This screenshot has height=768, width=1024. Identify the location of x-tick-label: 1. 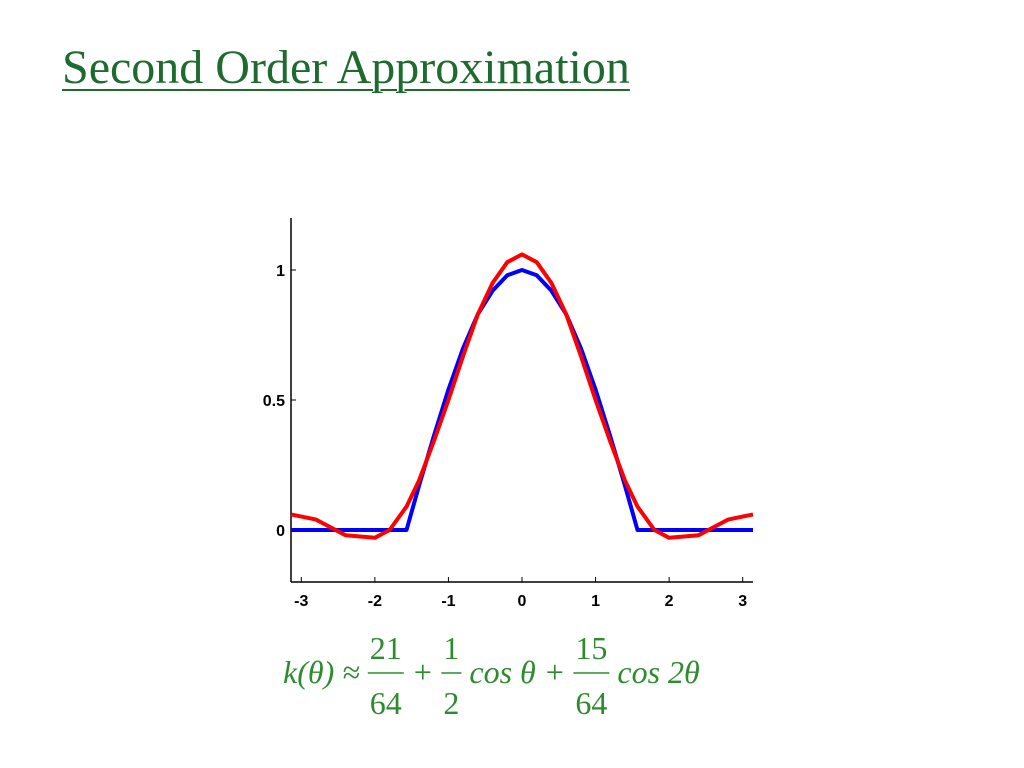
(595, 601).